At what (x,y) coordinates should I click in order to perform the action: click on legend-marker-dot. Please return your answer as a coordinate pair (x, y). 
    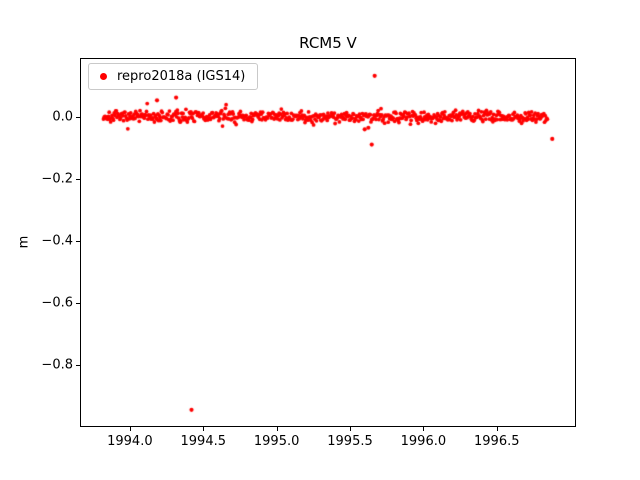
    Looking at the image, I should click on (103, 76).